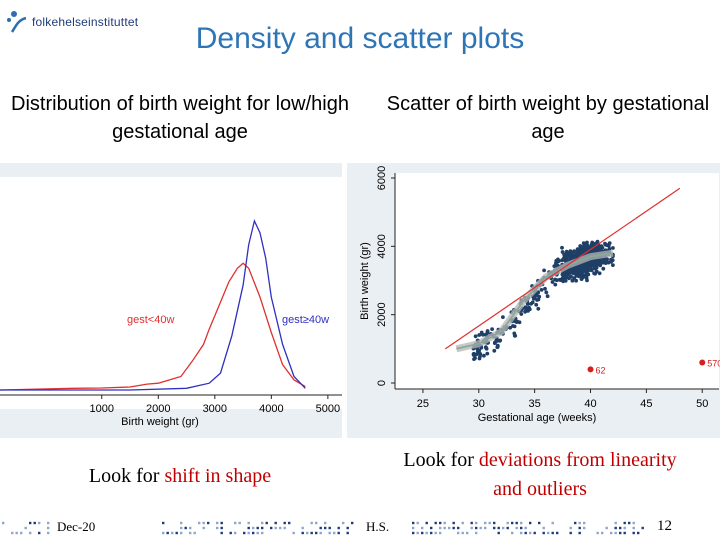  What do you see at coordinates (378, 526) in the screenshot?
I see `footer-author: H.S.` at bounding box center [378, 526].